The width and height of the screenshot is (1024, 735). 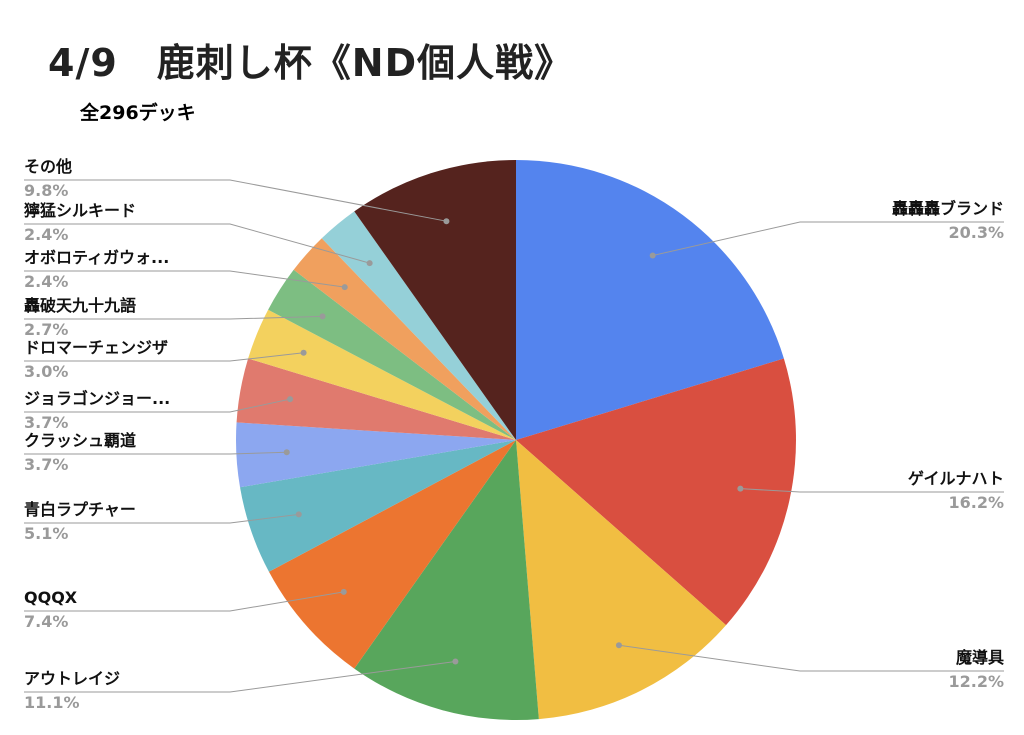 What do you see at coordinates (72, 678) in the screenshot?
I see `slice-label: アウトレイジ` at bounding box center [72, 678].